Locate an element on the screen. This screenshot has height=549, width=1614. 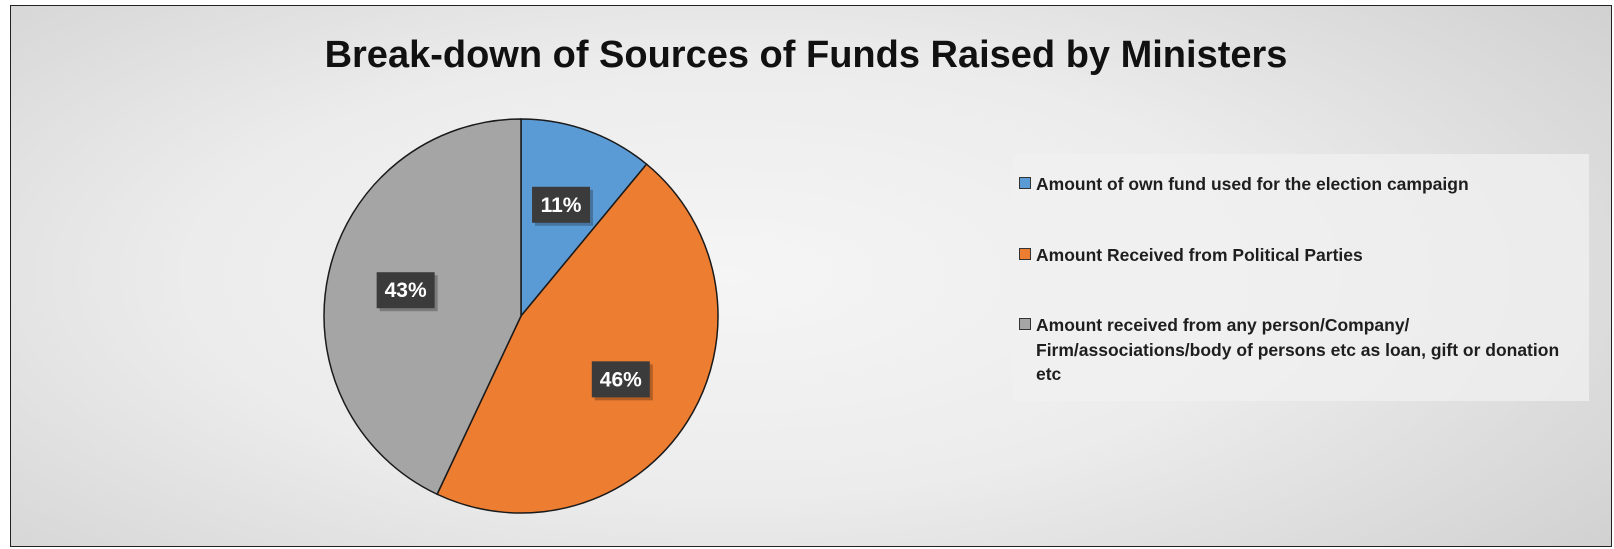
svg-text: 43% is located at coordinates (406, 290).